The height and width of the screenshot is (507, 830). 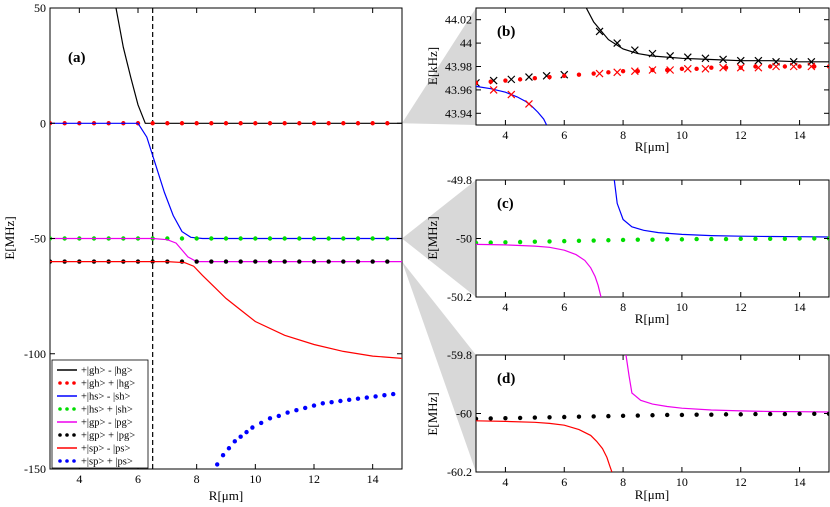 I want to click on panel-b-plot-area, so click(x=652, y=66).